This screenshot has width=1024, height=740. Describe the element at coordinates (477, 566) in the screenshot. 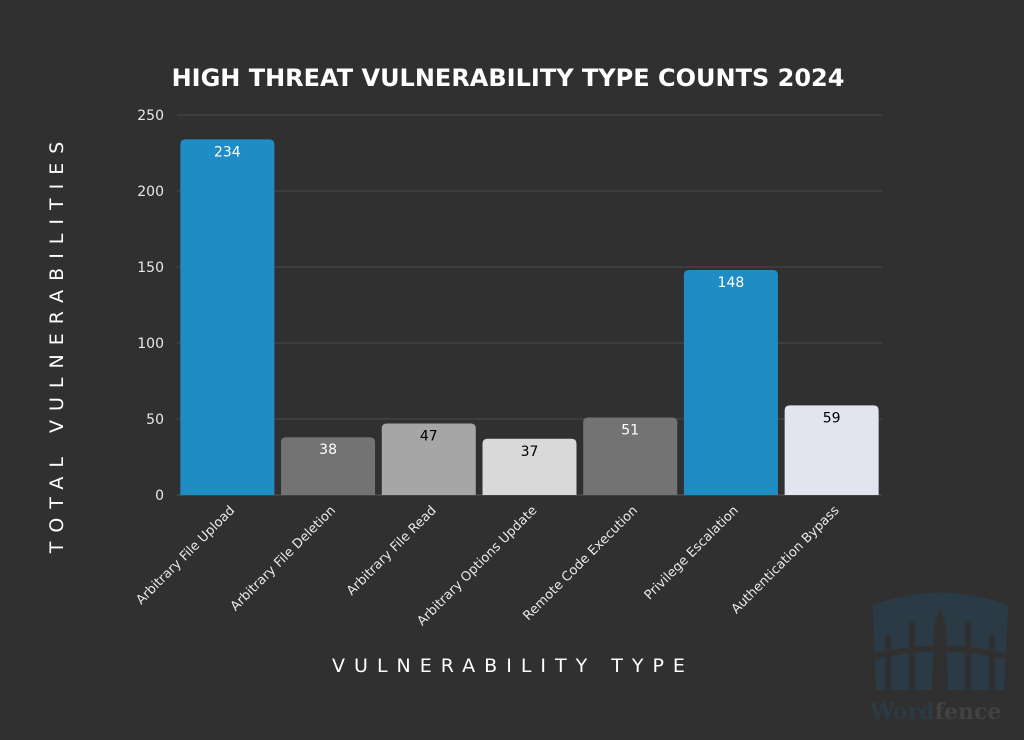

I see `x-tick-label: Arbitrary Options Update` at that location.